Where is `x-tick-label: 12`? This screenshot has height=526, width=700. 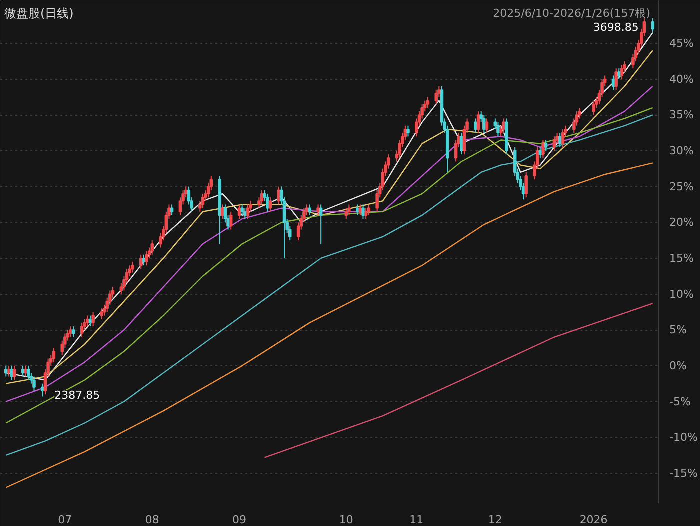
x-tick-label: 12 is located at coordinates (495, 520).